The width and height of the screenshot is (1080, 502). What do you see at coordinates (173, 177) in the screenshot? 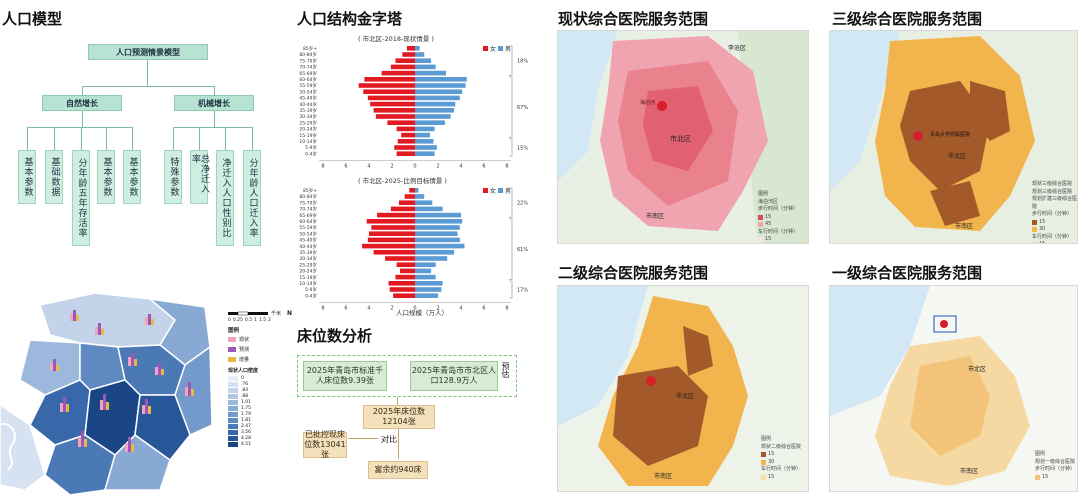
I see `tree-leaf-mechanical-1: 特殊参数` at bounding box center [173, 177].